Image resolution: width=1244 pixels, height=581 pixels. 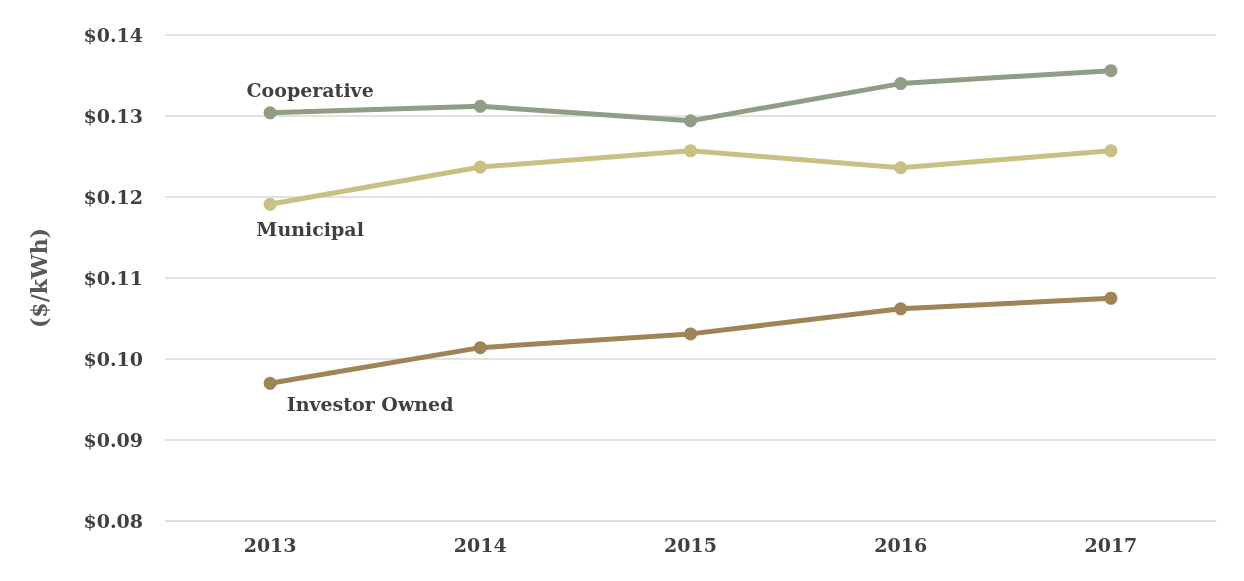 What do you see at coordinates (690, 544) in the screenshot?
I see `x-tick-label: 2015` at bounding box center [690, 544].